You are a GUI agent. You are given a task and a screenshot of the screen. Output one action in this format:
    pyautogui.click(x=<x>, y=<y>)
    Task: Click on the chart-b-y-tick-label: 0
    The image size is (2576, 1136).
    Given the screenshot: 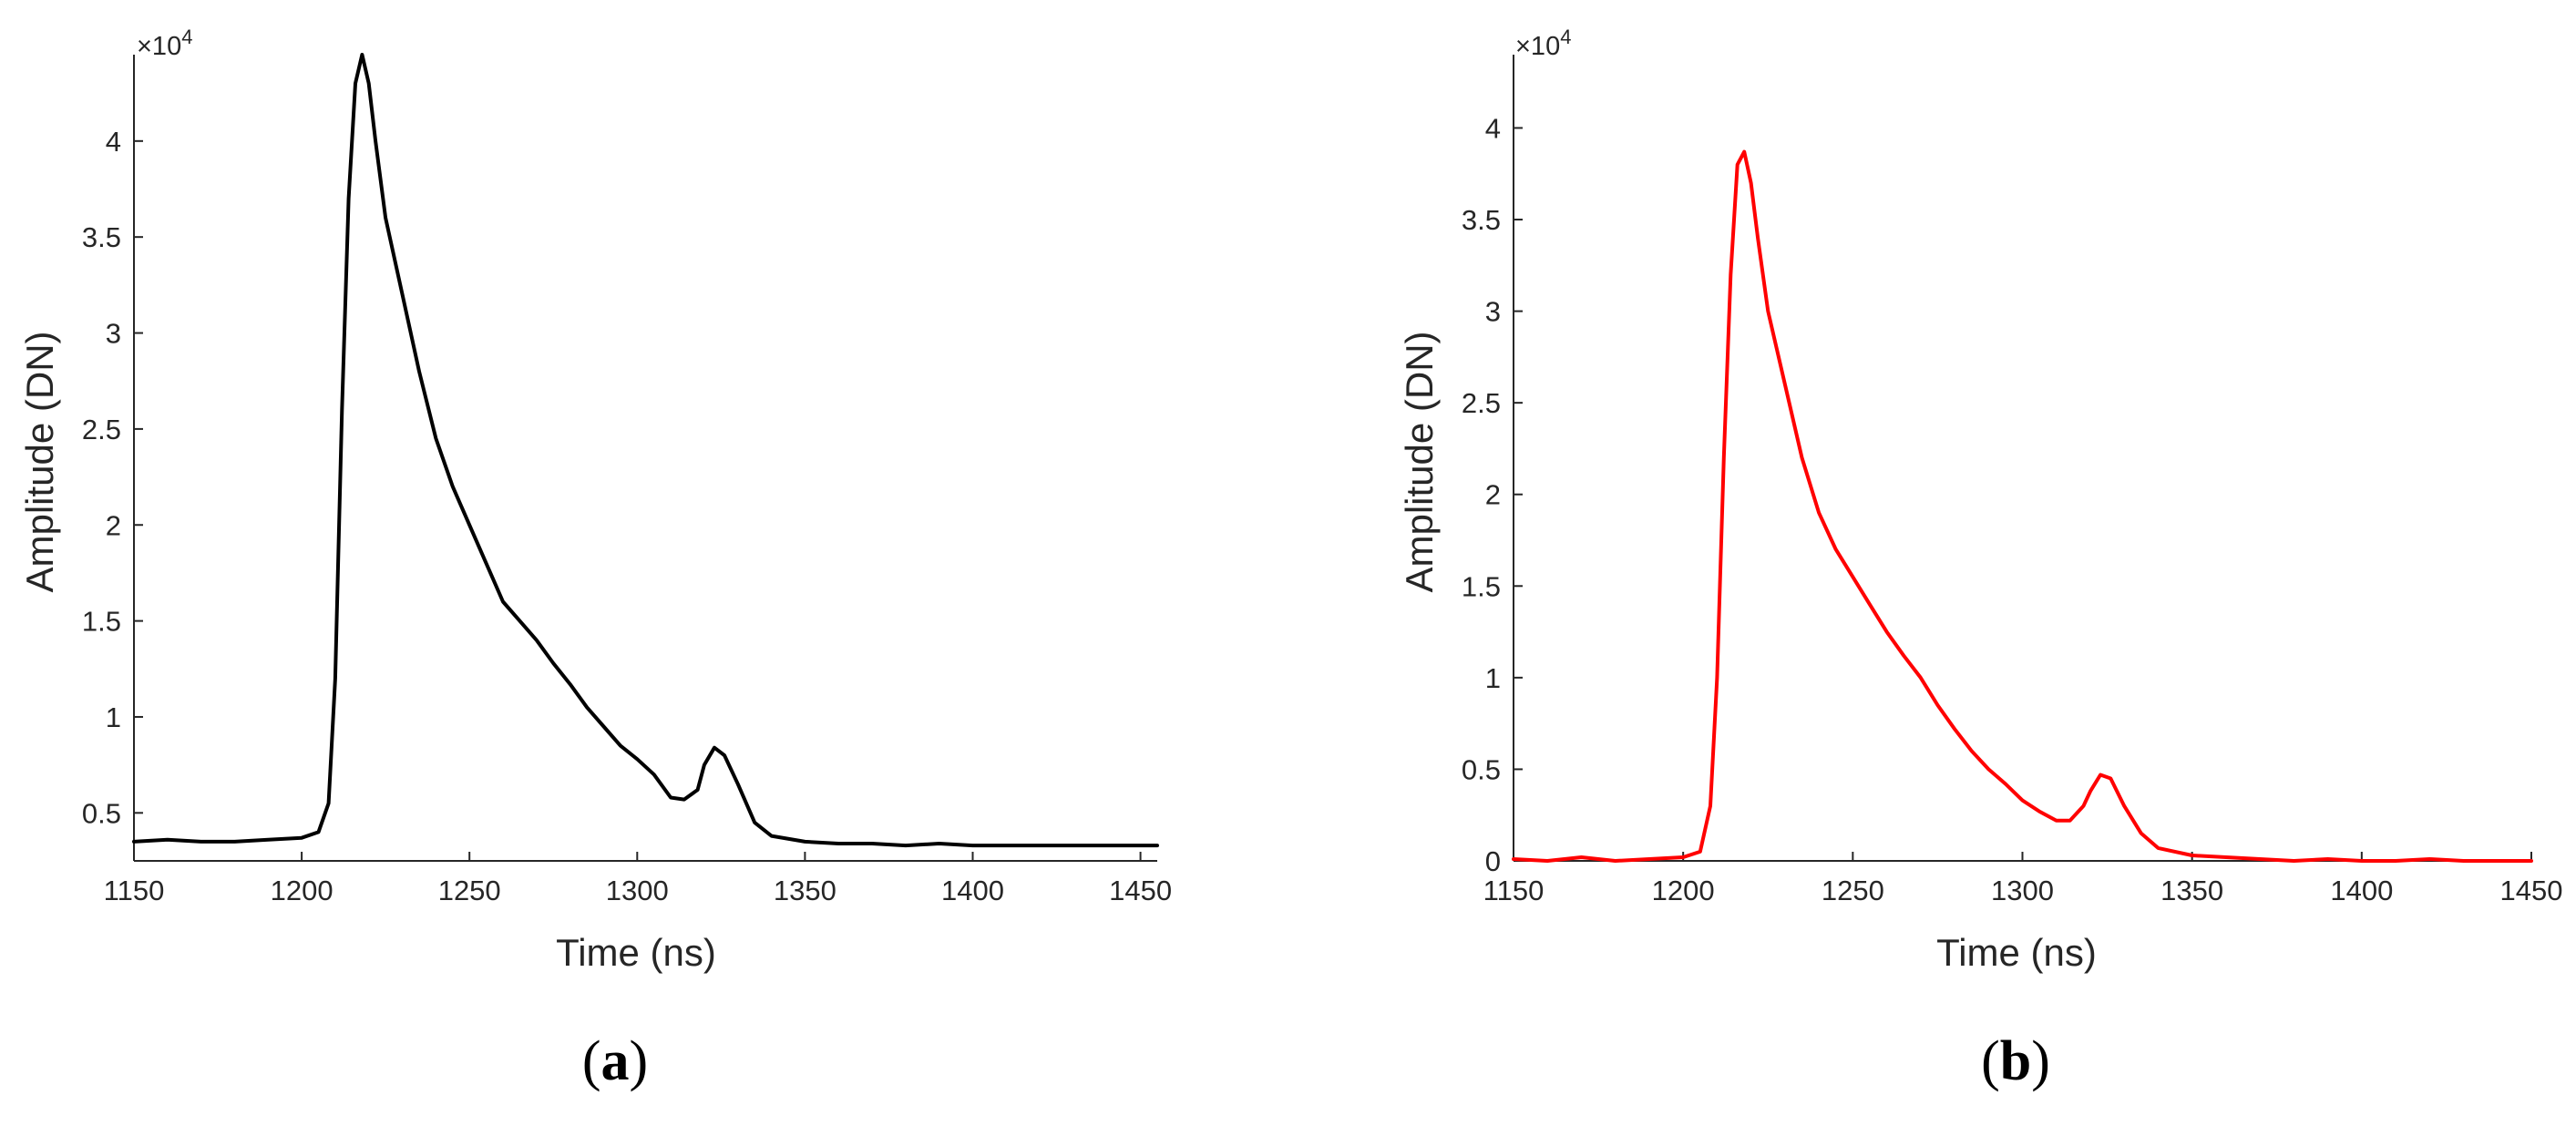 What is the action you would take?
    pyautogui.click(x=1493, y=861)
    